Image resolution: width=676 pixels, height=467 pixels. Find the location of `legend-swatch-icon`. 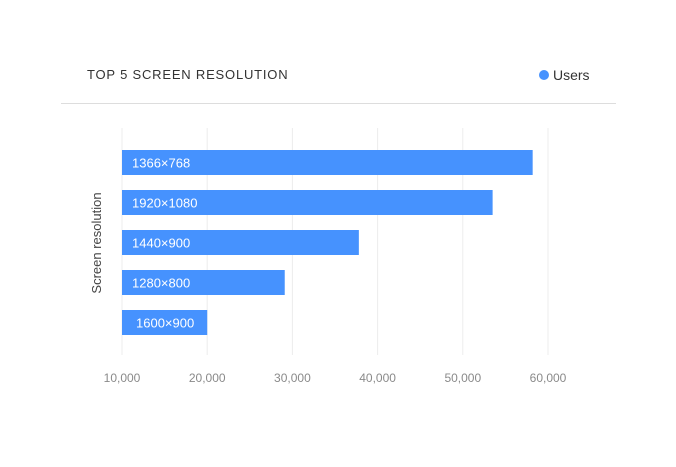

legend-swatch-icon is located at coordinates (544, 75).